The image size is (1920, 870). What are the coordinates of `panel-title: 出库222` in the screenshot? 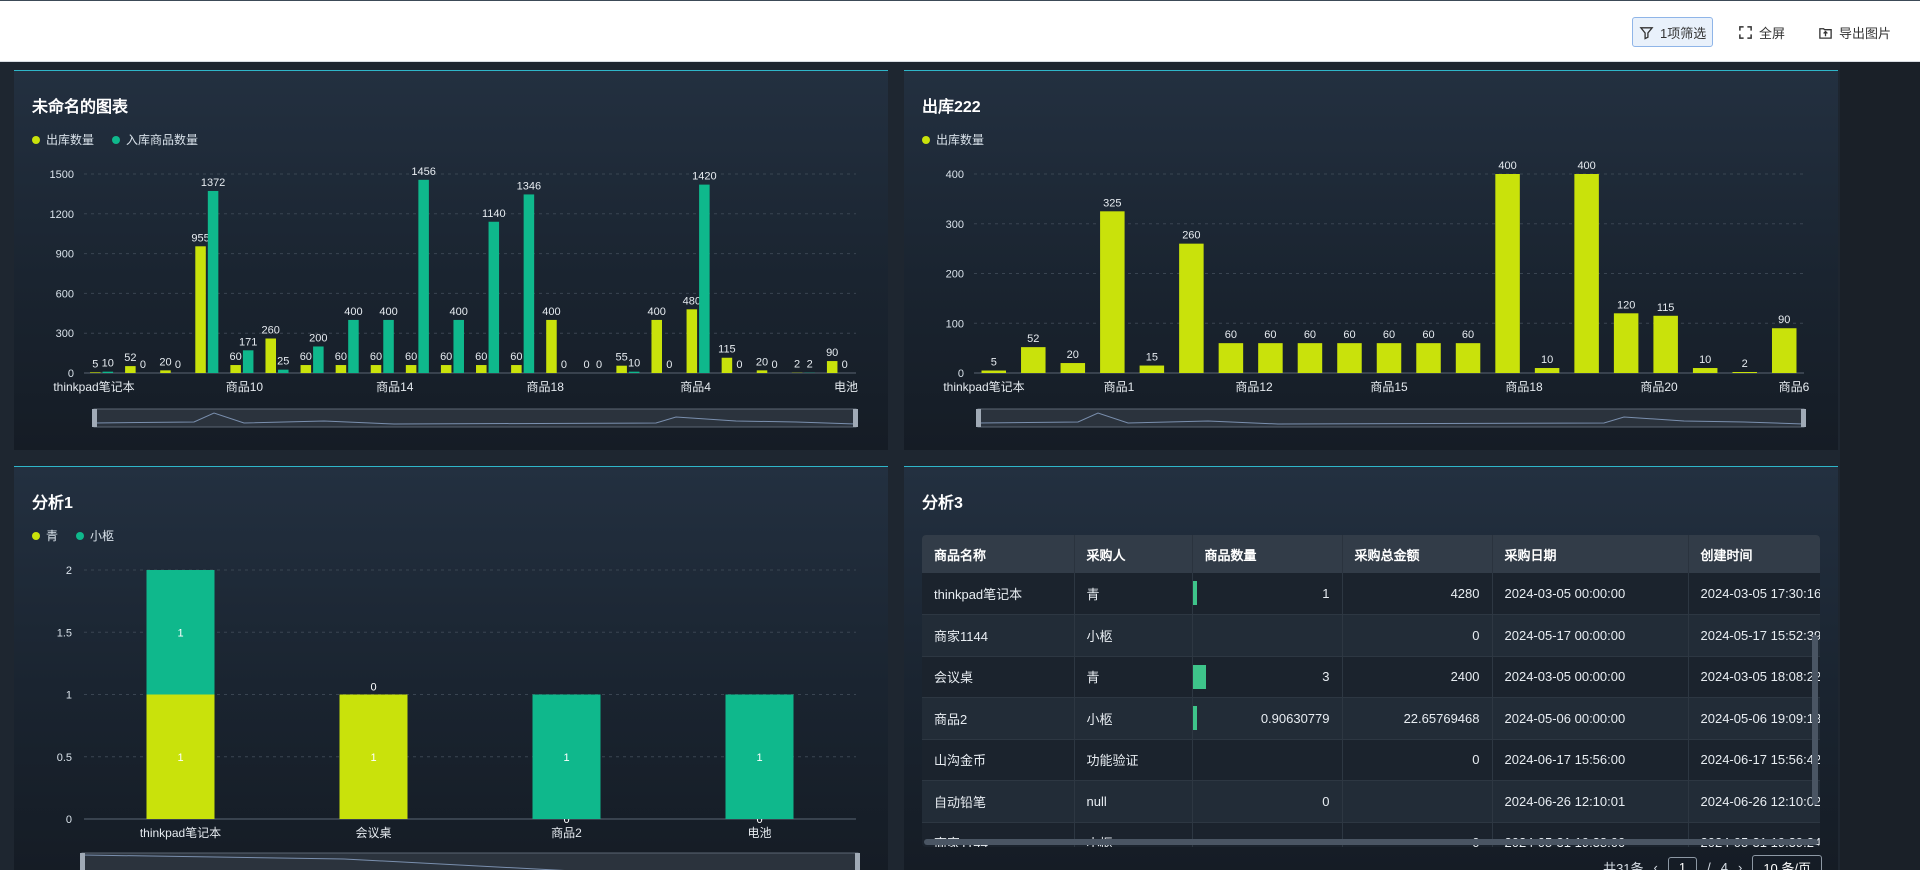 It's located at (951, 107).